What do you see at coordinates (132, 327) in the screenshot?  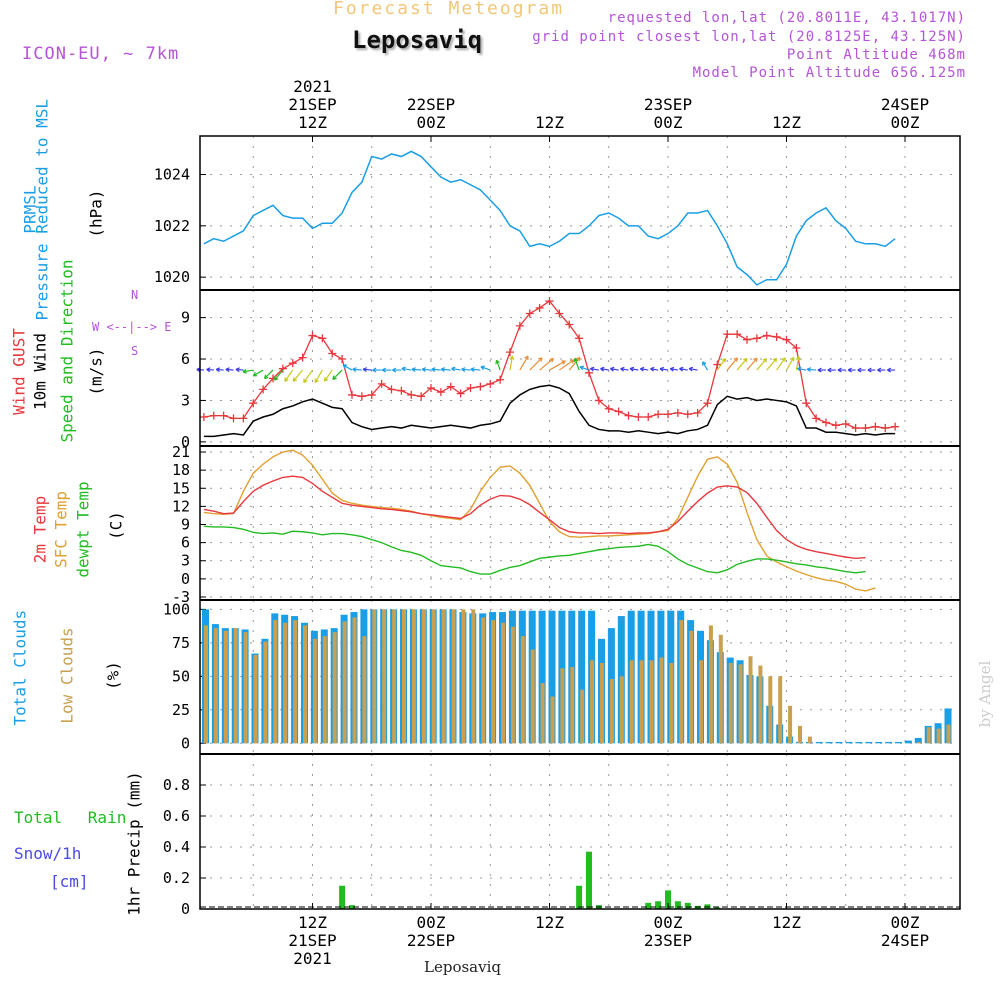 I see `compass-west-east: W <--|--> E` at bounding box center [132, 327].